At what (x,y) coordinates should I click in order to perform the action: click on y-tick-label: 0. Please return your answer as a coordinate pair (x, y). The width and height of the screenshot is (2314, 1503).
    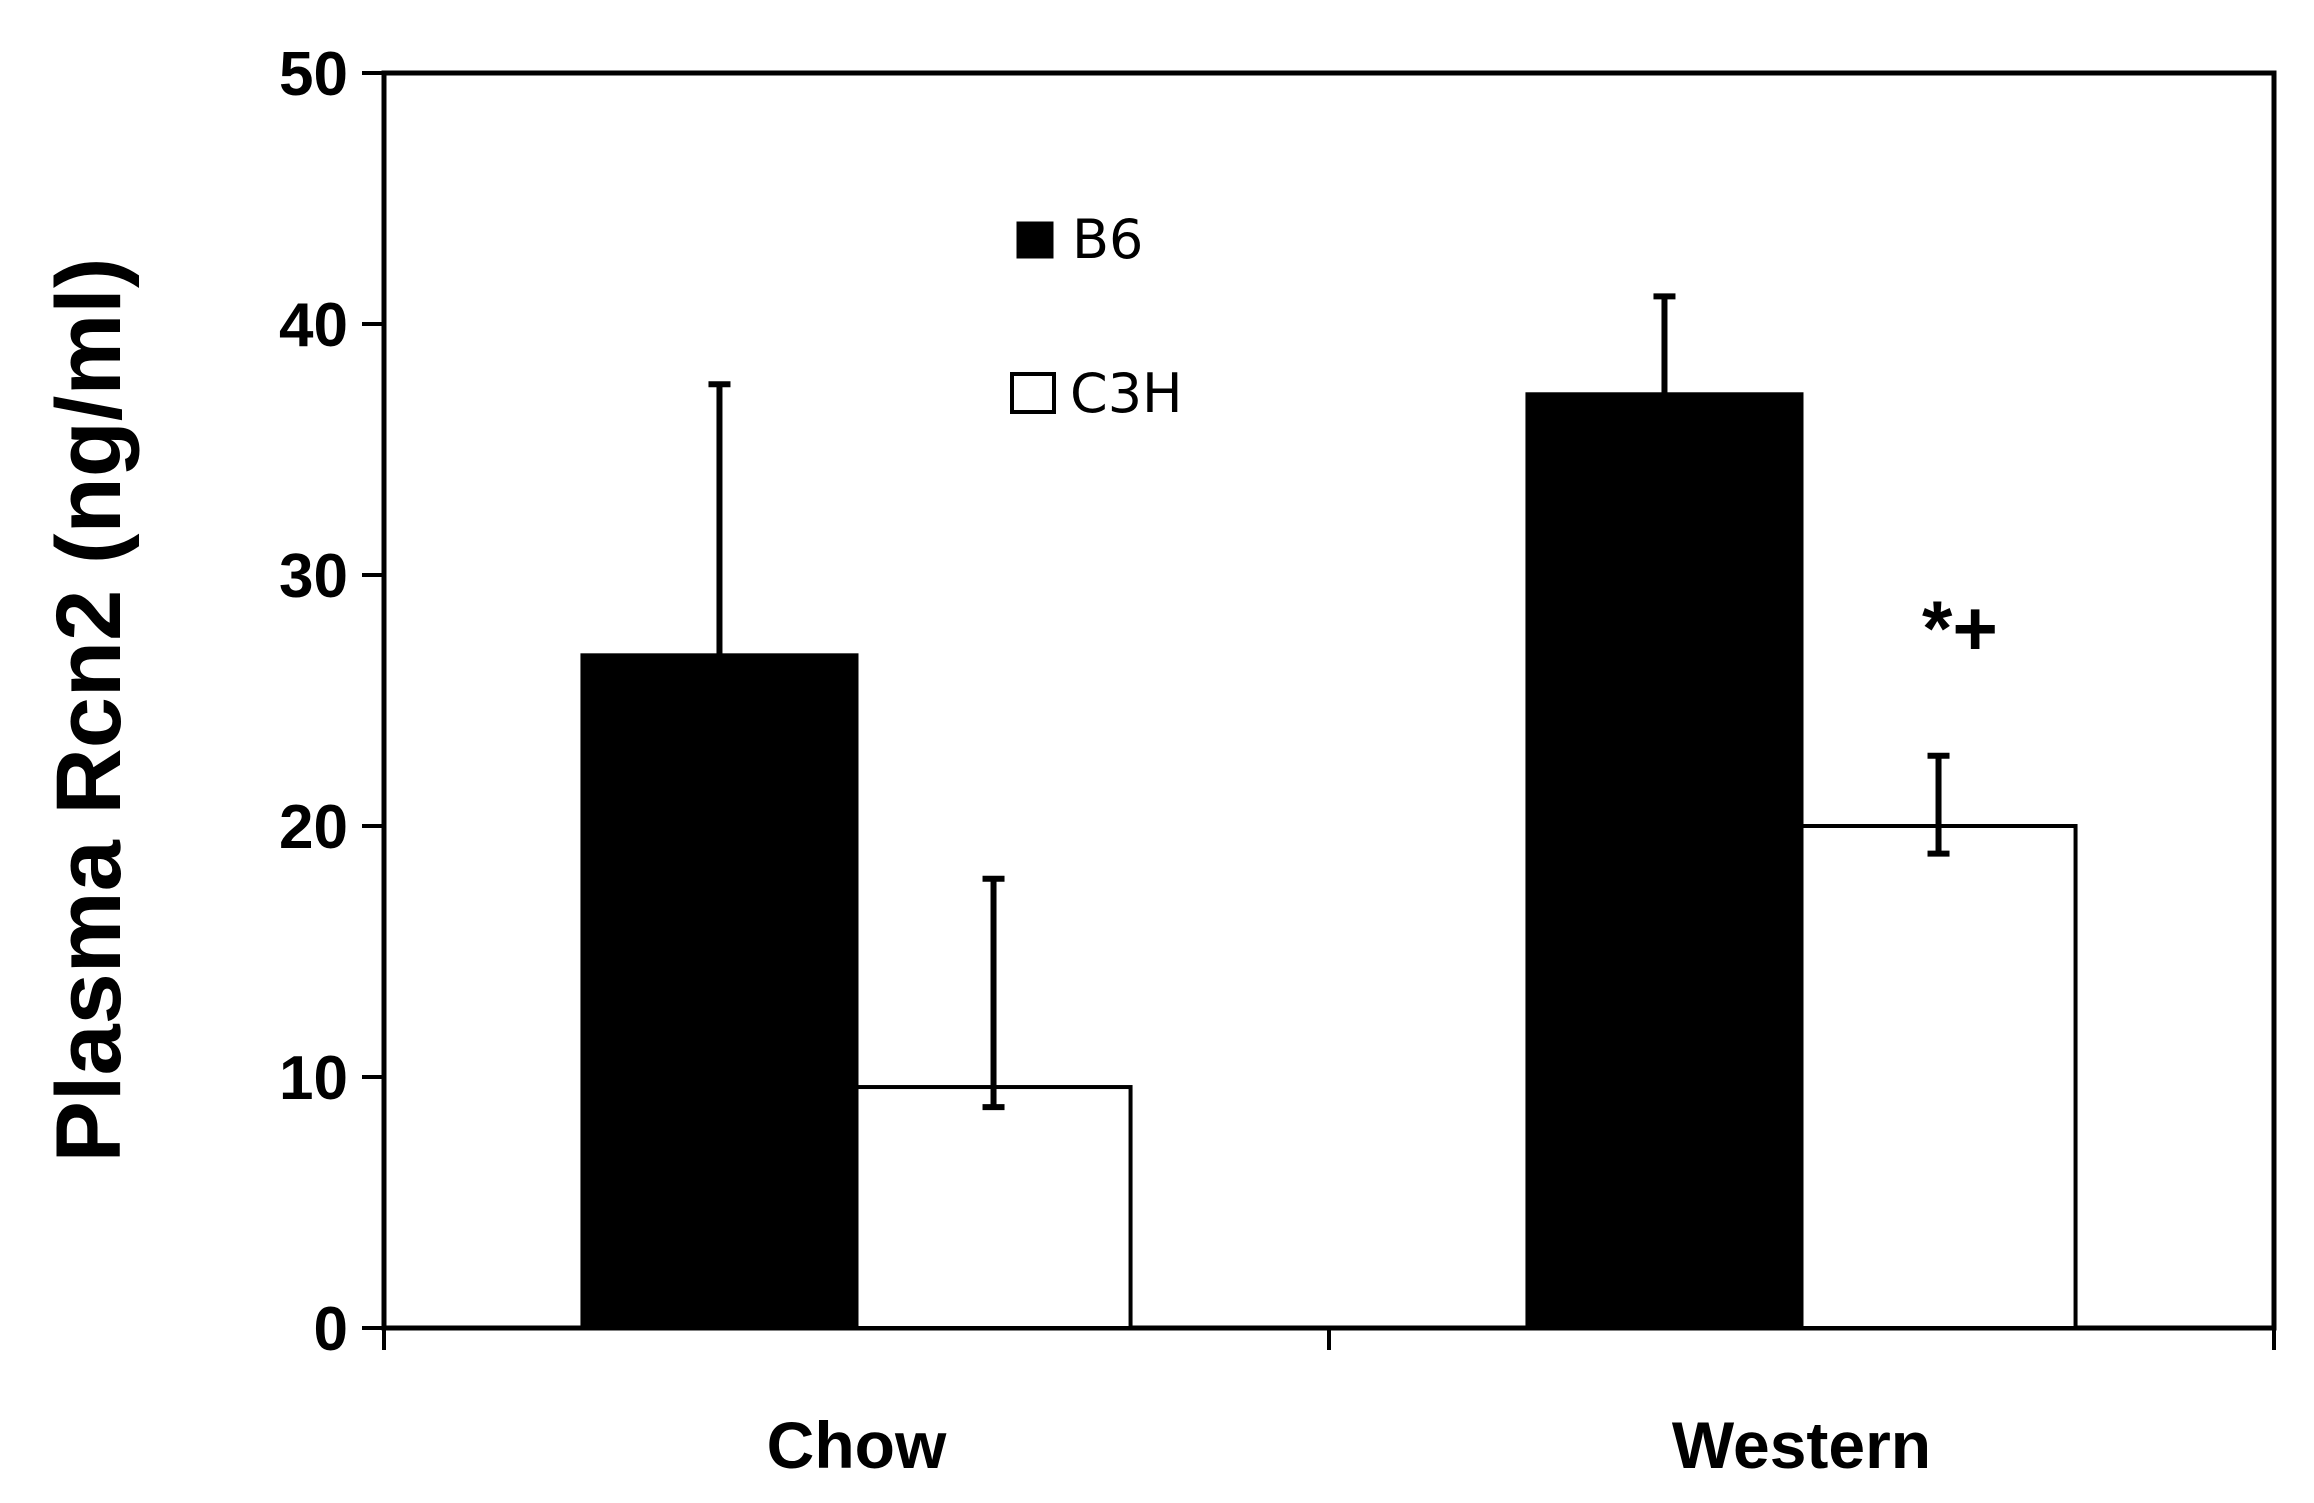
    Looking at the image, I should click on (331, 1329).